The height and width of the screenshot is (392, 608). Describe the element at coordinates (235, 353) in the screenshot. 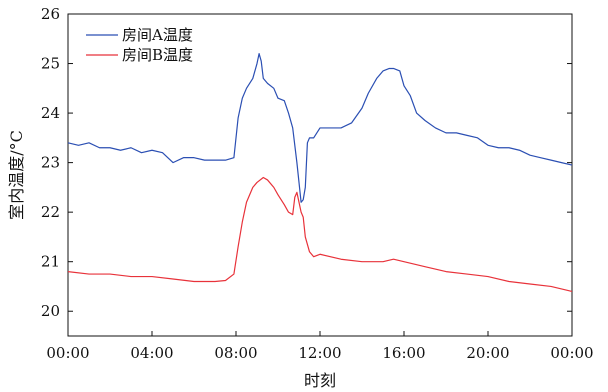

I see `x-tick-label: 08:00` at that location.